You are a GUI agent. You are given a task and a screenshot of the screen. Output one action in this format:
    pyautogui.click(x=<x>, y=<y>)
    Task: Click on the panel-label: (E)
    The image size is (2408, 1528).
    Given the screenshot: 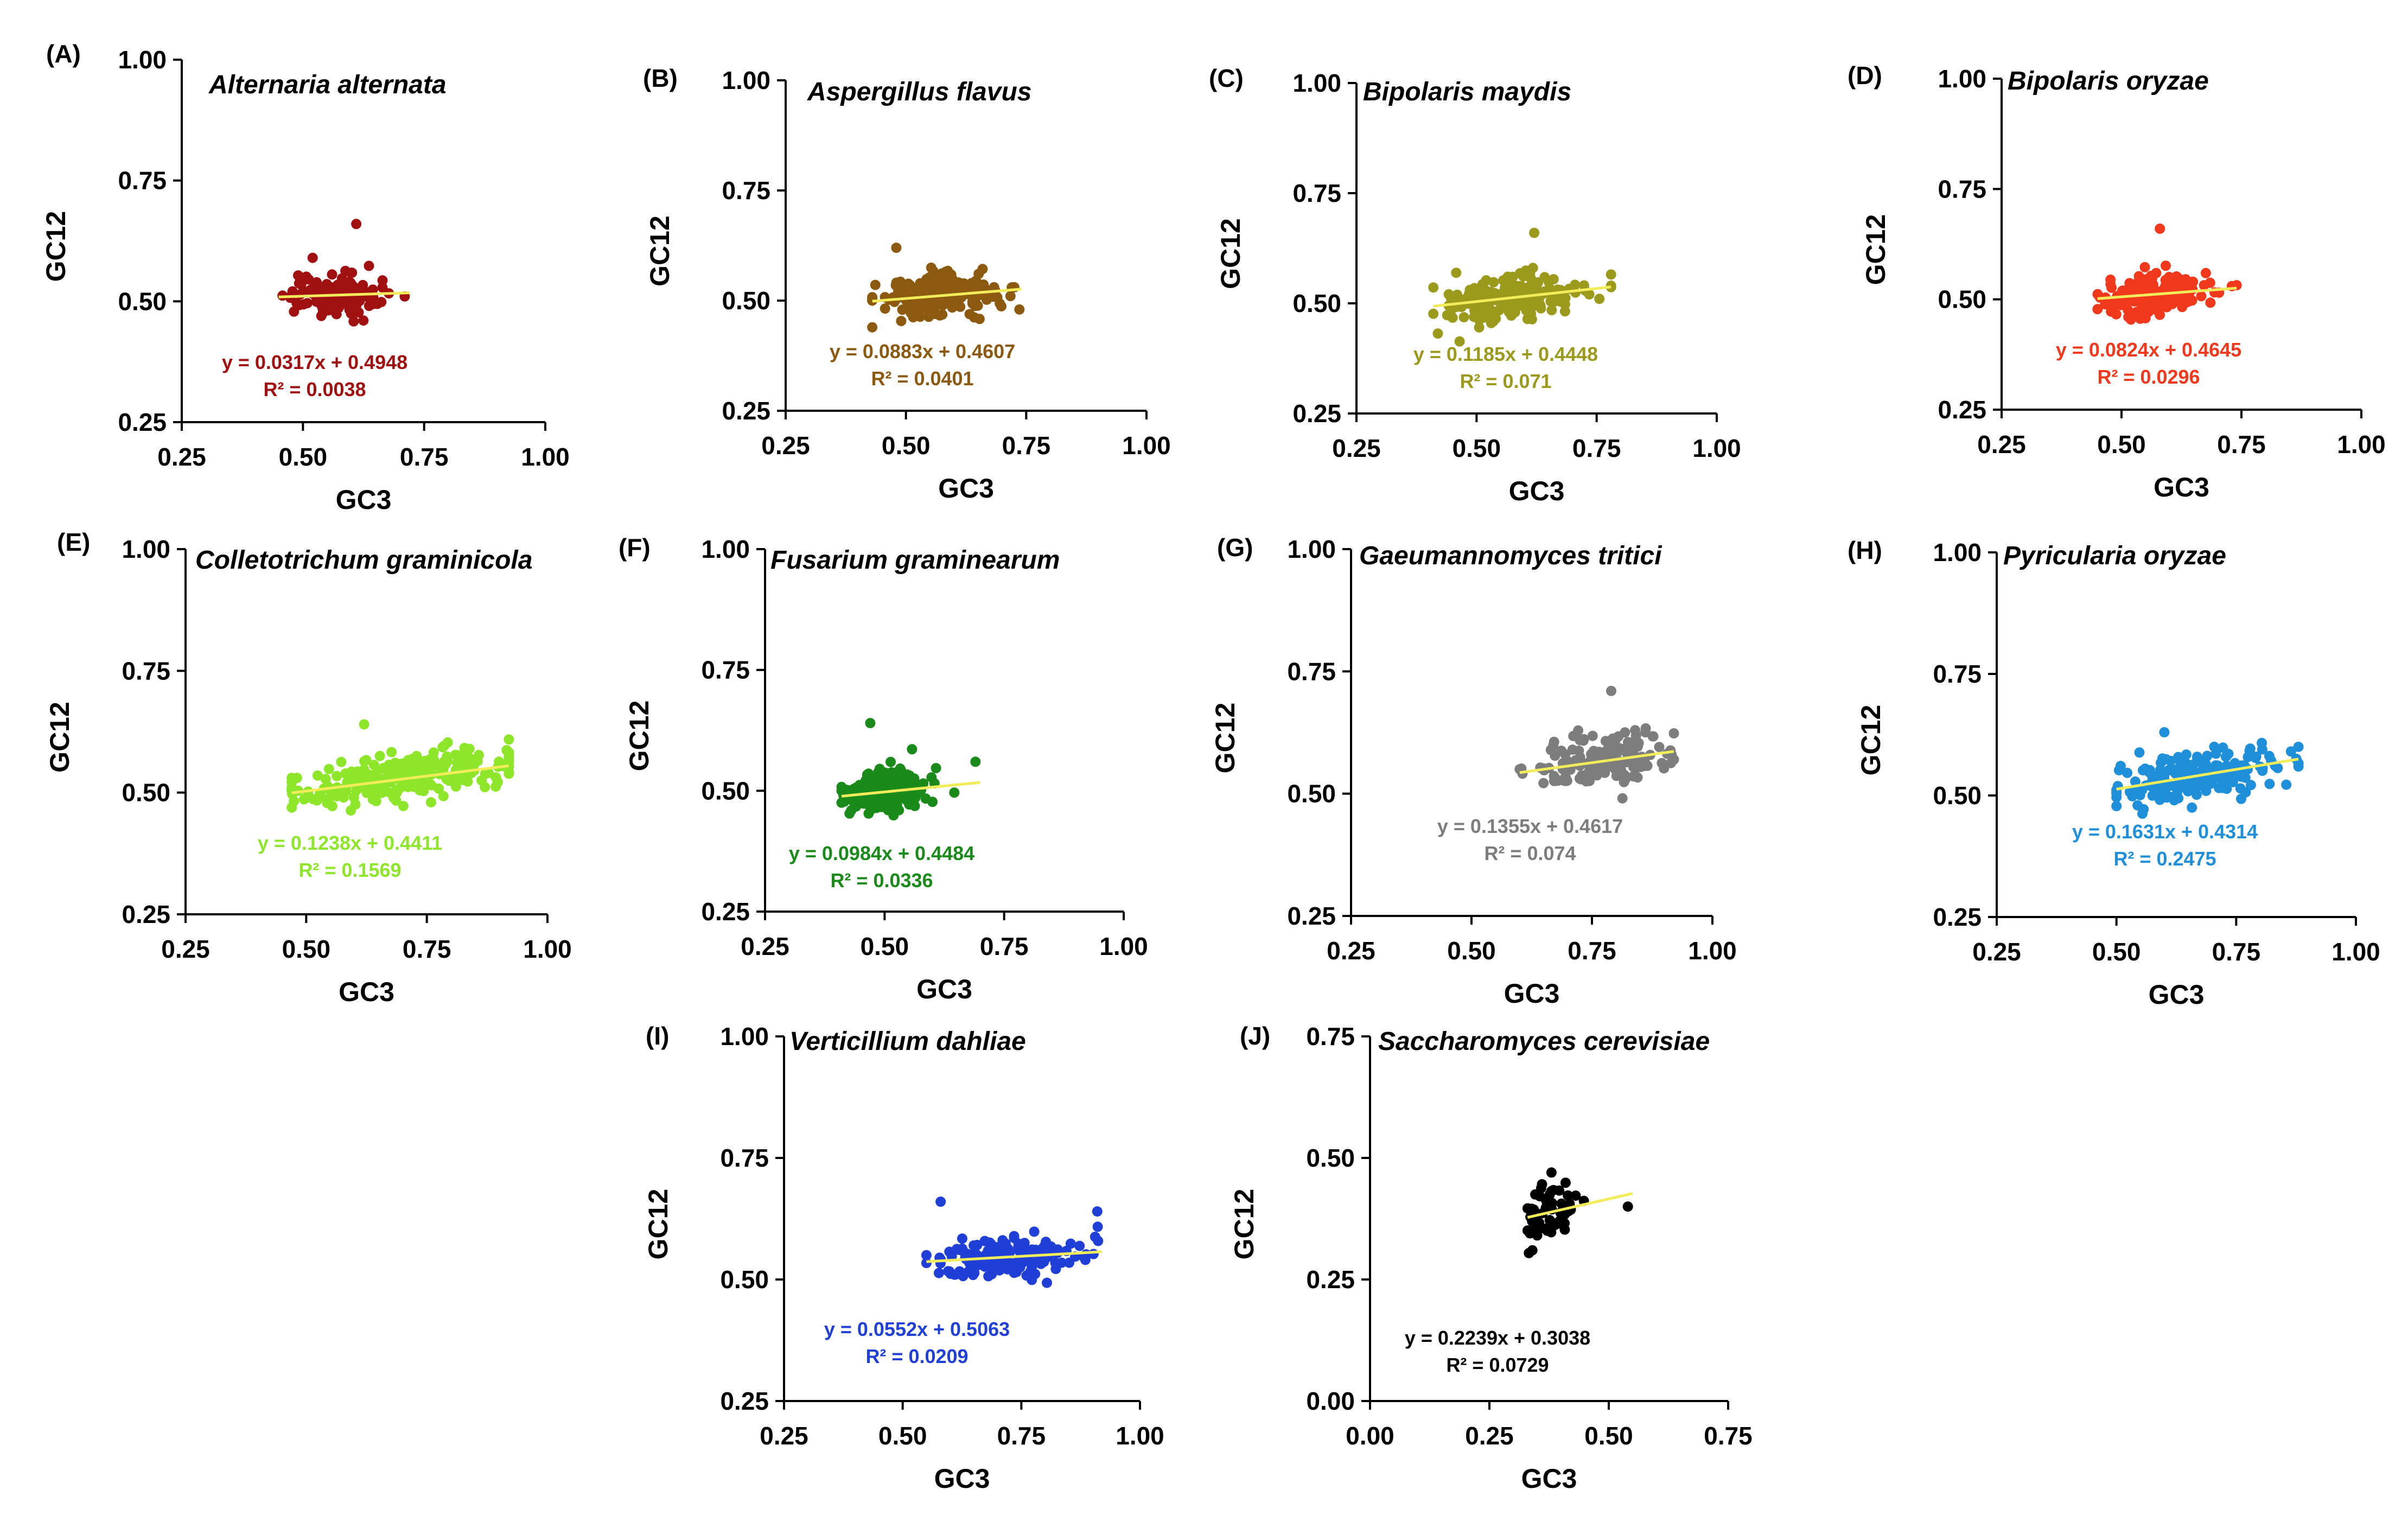 What is the action you would take?
    pyautogui.click(x=73, y=542)
    